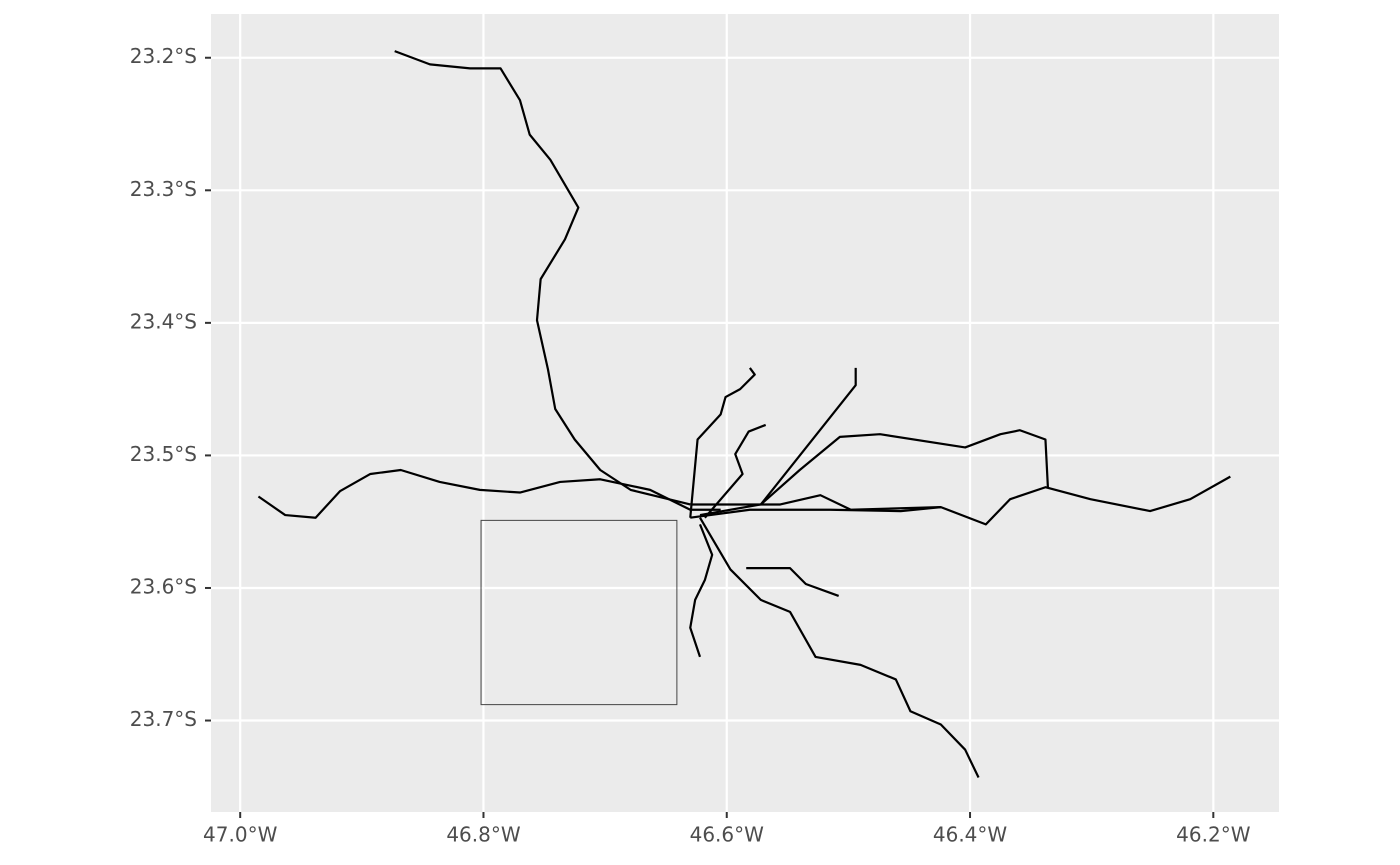 The image size is (1400, 865). Describe the element at coordinates (163, 56) in the screenshot. I see `y-tick-label: 23.2°S` at that location.